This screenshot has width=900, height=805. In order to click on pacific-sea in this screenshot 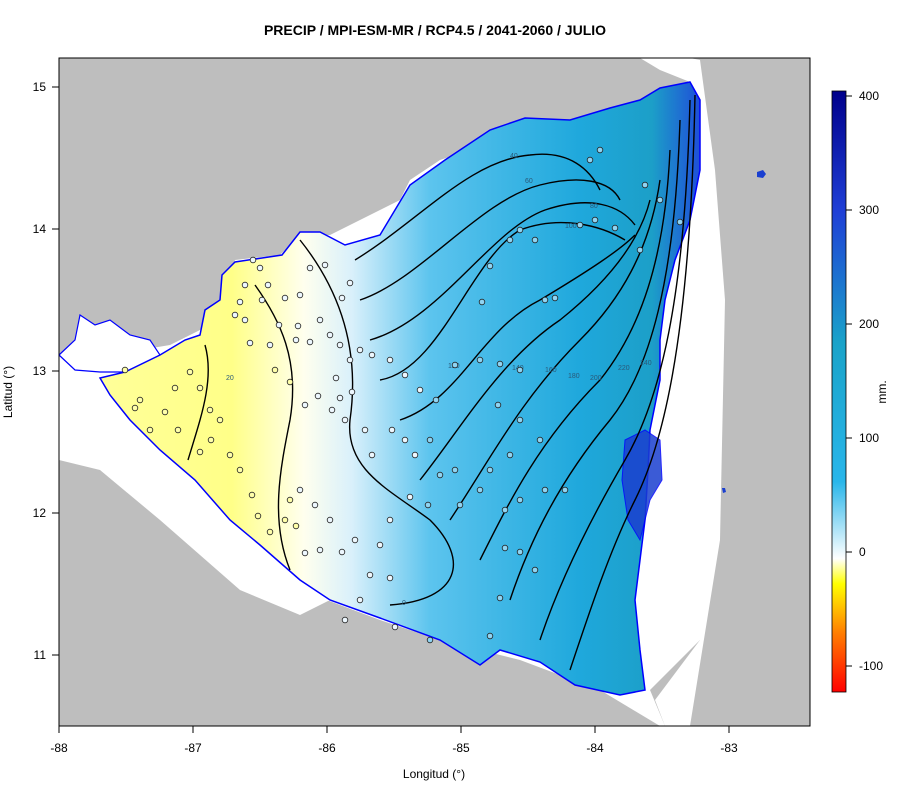, I will do `click(194, 497)`.